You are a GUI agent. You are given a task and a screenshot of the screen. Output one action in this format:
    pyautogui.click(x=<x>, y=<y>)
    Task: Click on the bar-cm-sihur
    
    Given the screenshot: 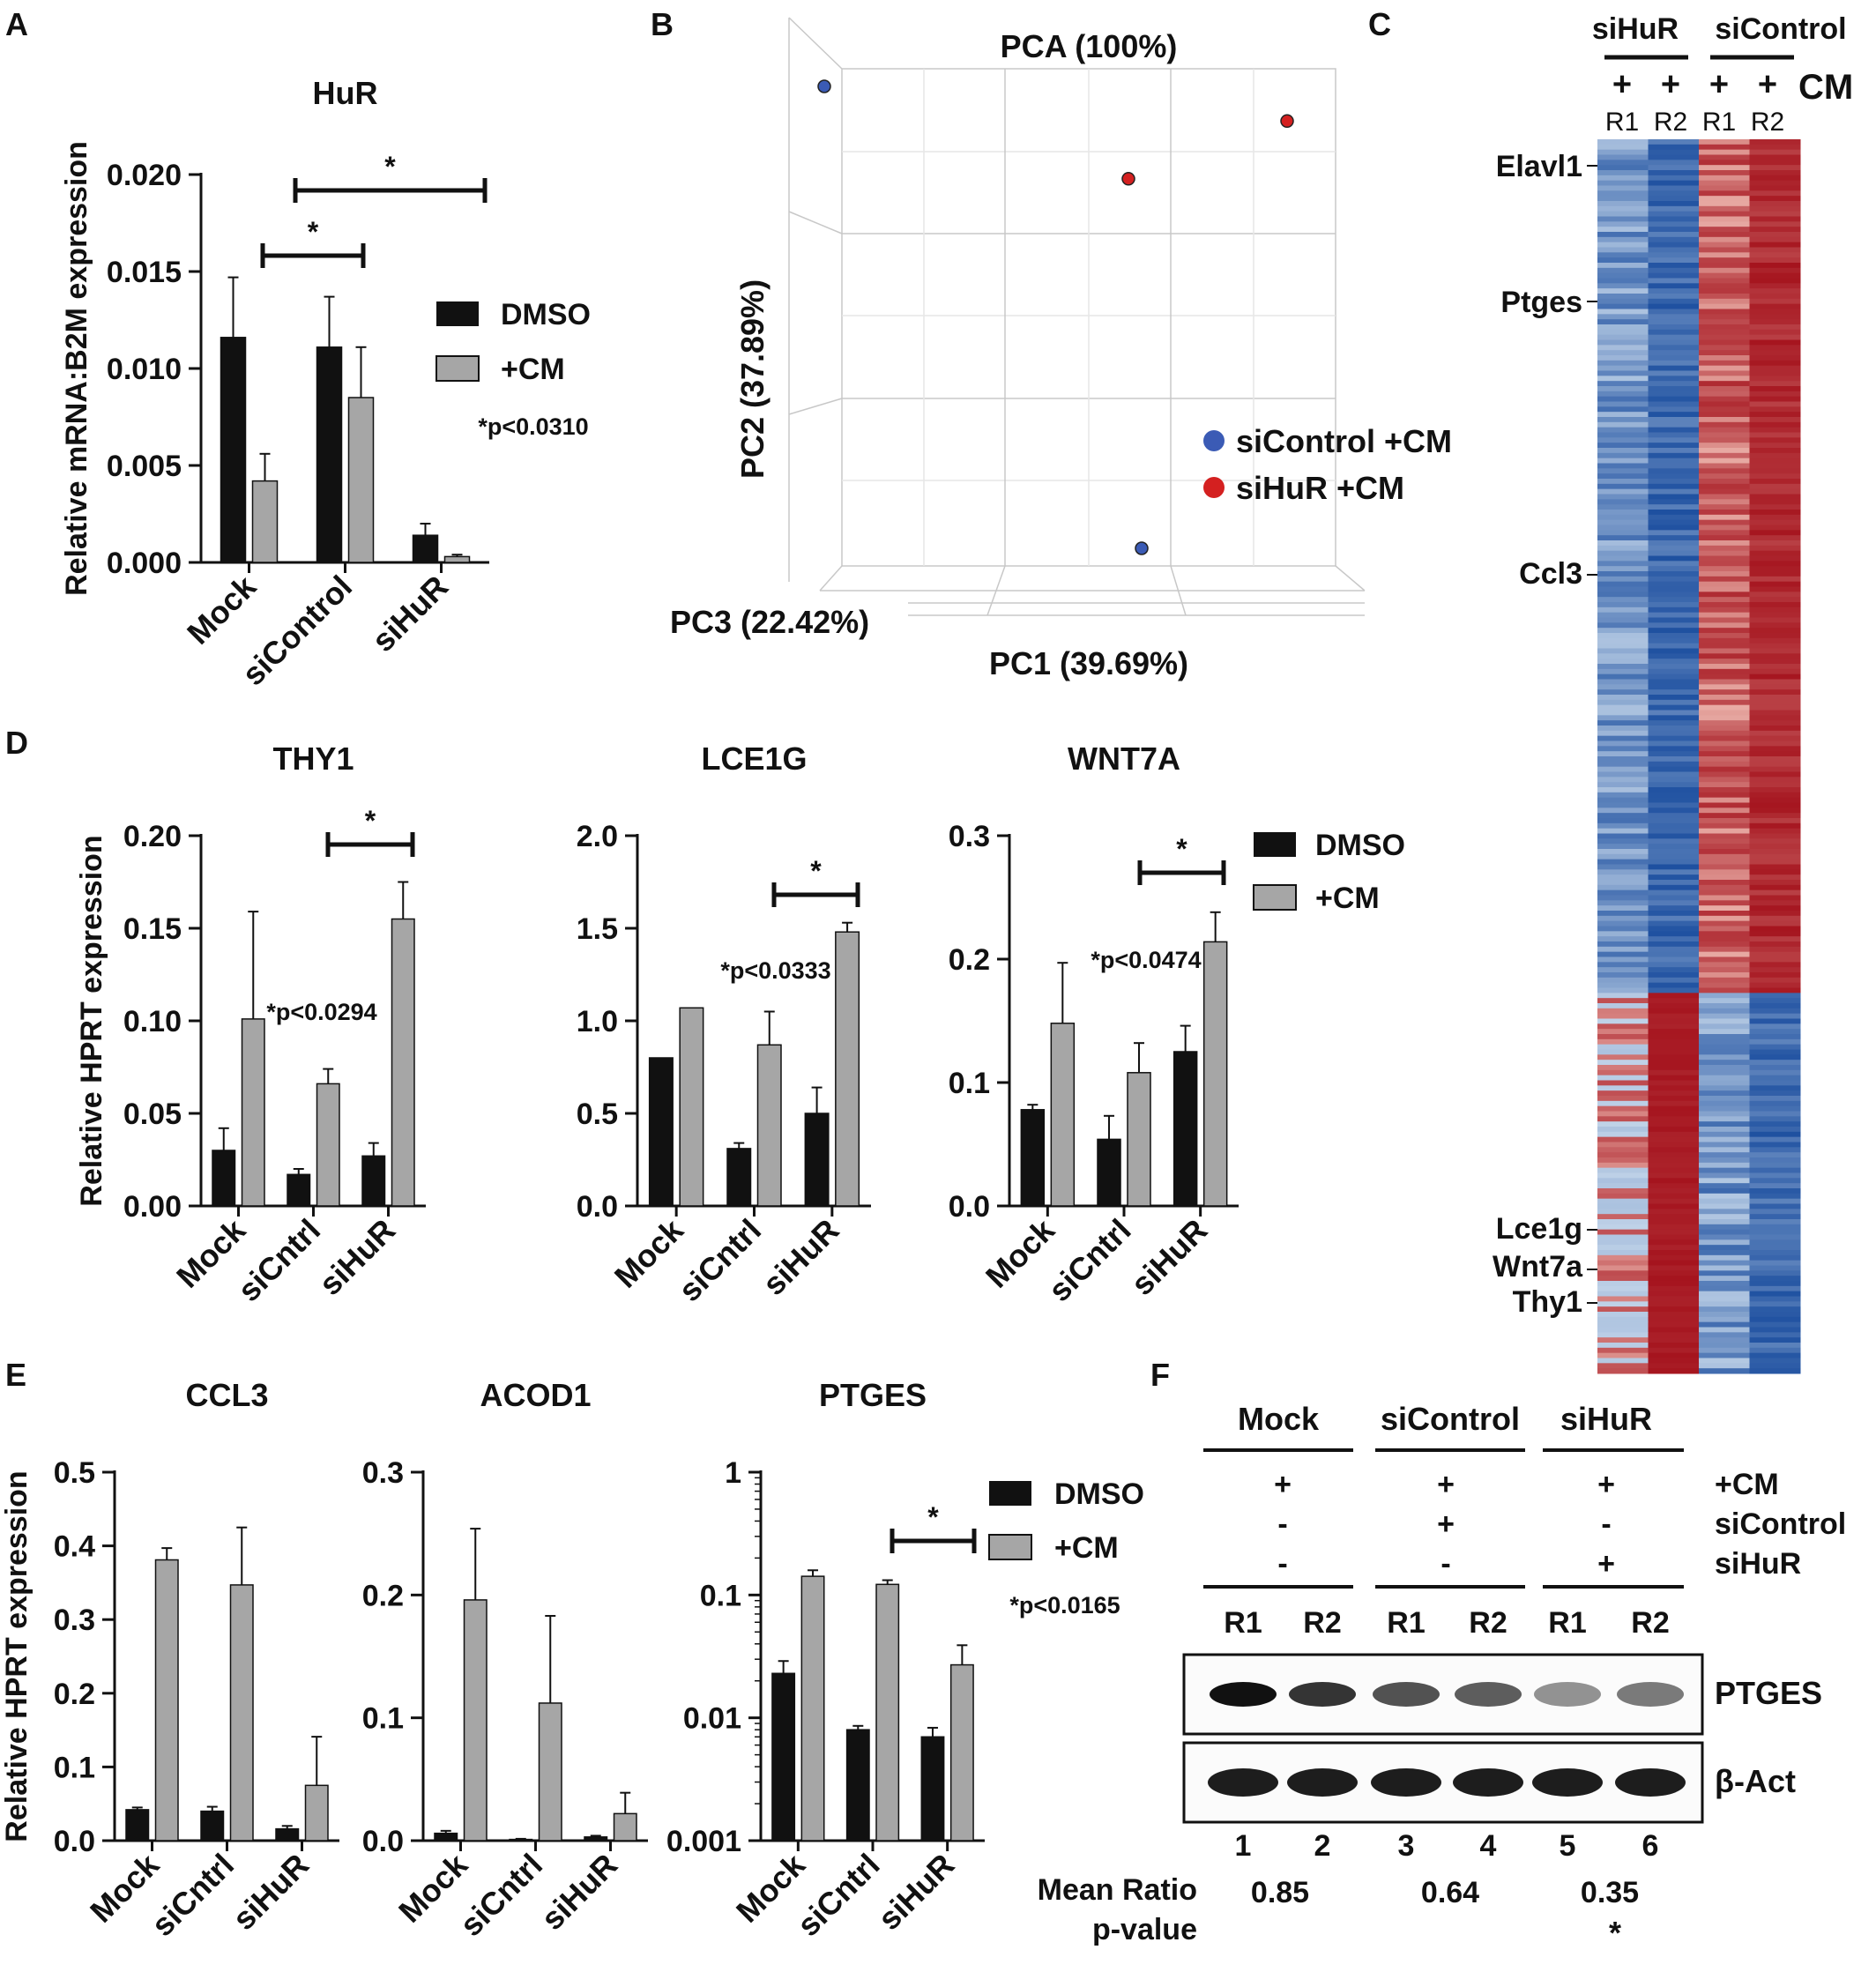 What is the action you would take?
    pyautogui.click(x=1215, y=1074)
    